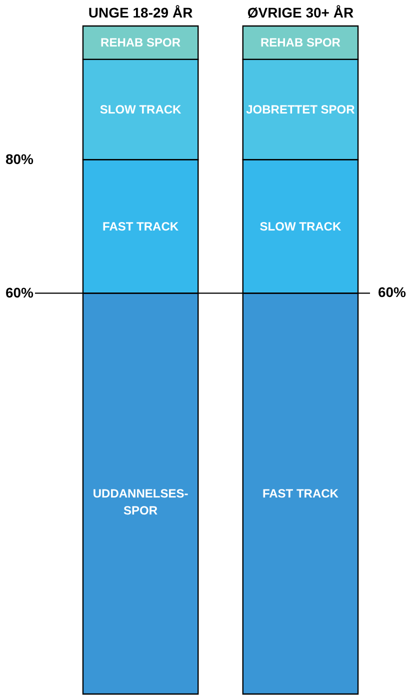 Image resolution: width=410 pixels, height=695 pixels. Describe the element at coordinates (140, 12) in the screenshot. I see `x-tick-label: UNGE 18-29 ÅR` at that location.